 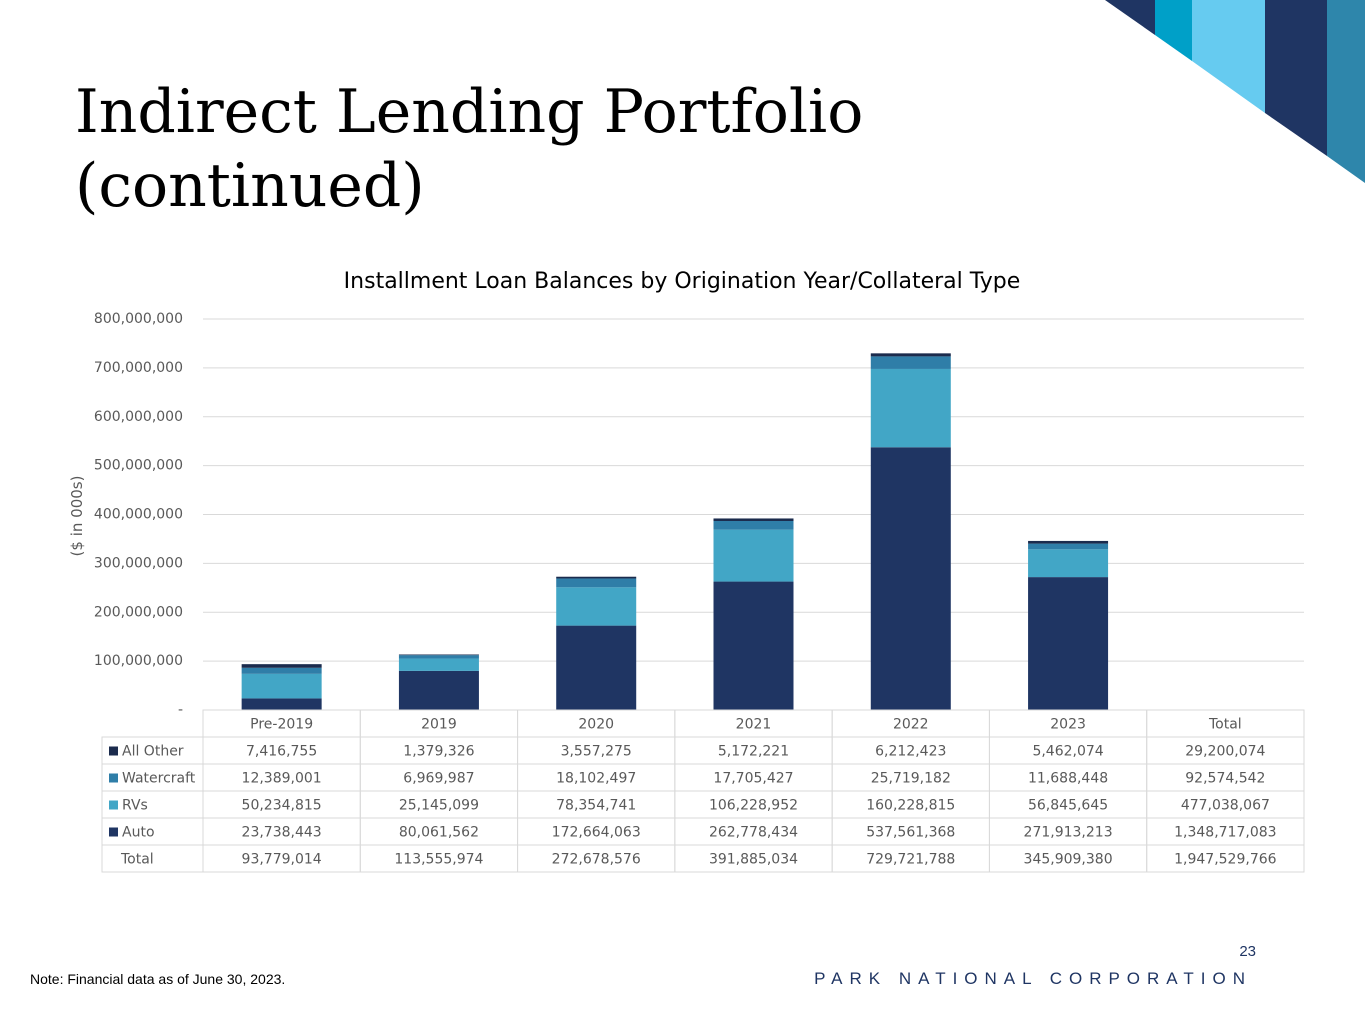 I want to click on y-tick-label: 100,000,000, so click(x=138, y=661).